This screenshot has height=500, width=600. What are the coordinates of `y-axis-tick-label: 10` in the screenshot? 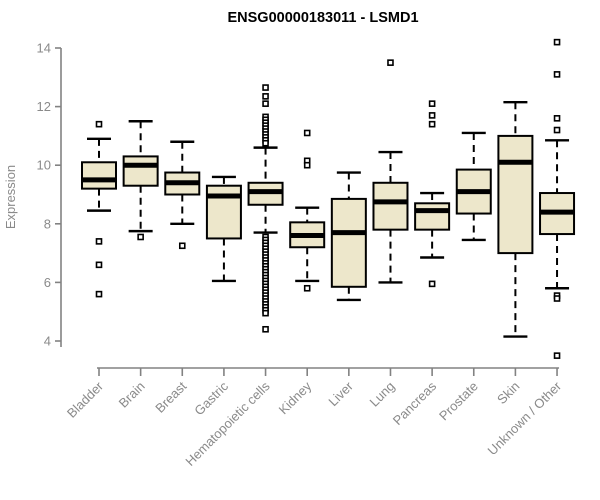 It's located at (44, 165).